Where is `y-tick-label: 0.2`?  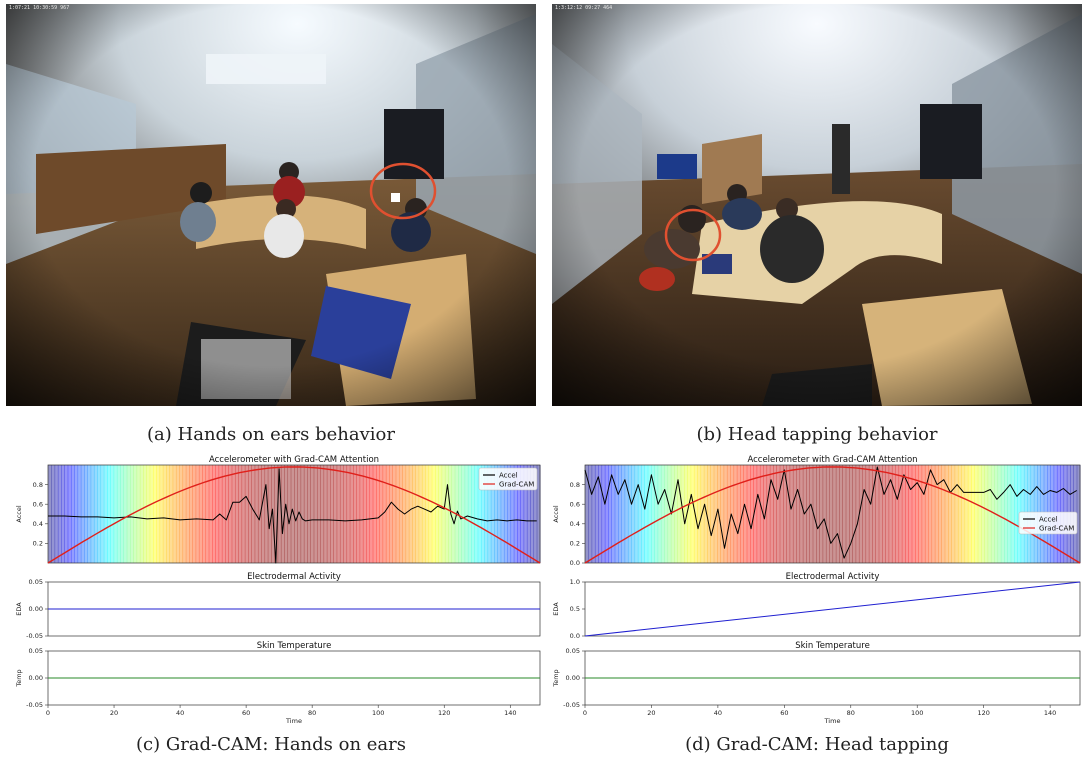
y-tick-label: 0.2 is located at coordinates (575, 544).